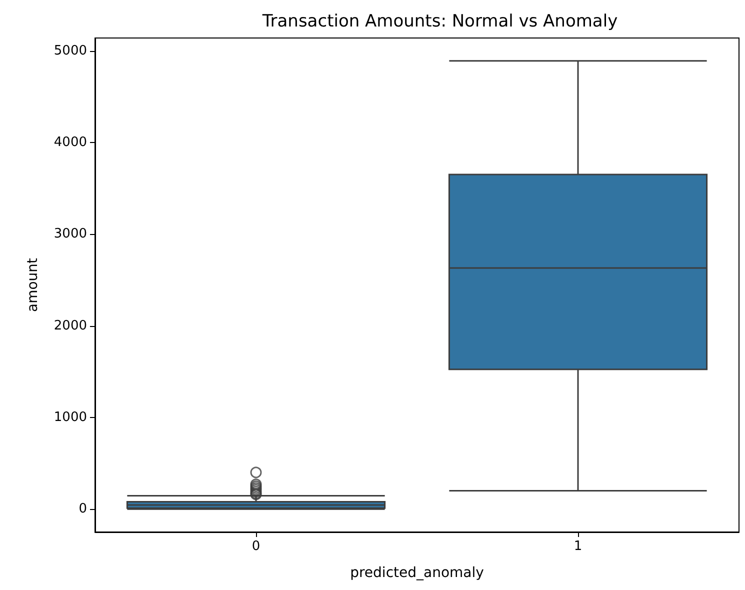 This screenshot has height=590, width=745. Describe the element at coordinates (417, 573) in the screenshot. I see `x-axis-title: predicted_anomaly` at that location.